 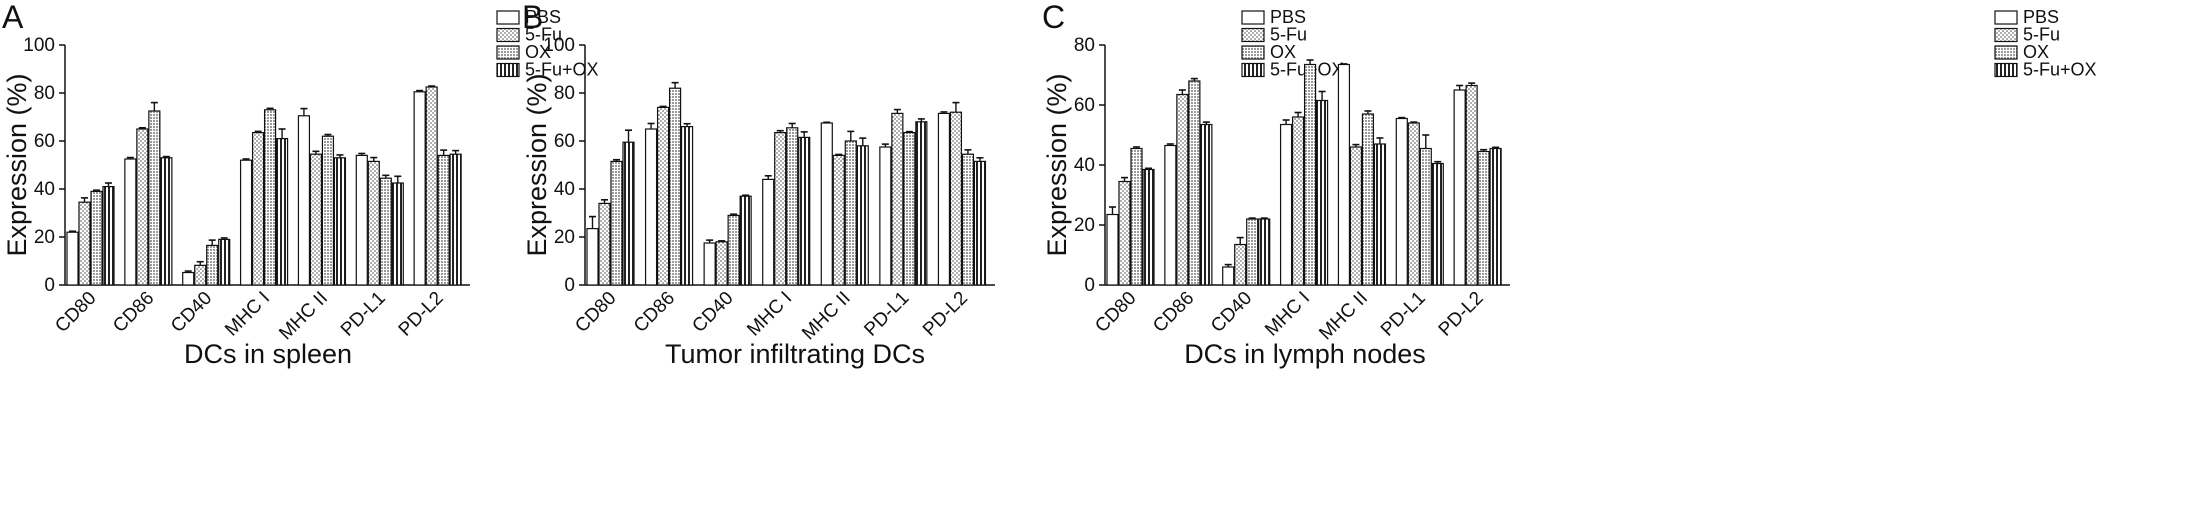 What do you see at coordinates (1305, 354) in the screenshot?
I see `x-axis-title: DCs in lymph nodes` at bounding box center [1305, 354].